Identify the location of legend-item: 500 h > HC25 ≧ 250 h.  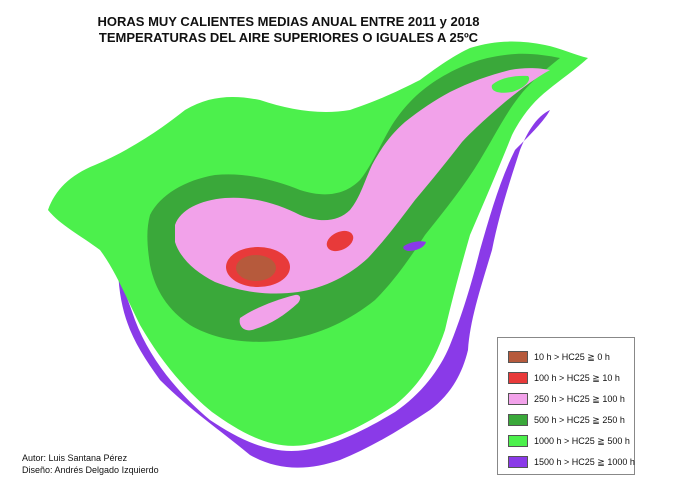
(566, 420).